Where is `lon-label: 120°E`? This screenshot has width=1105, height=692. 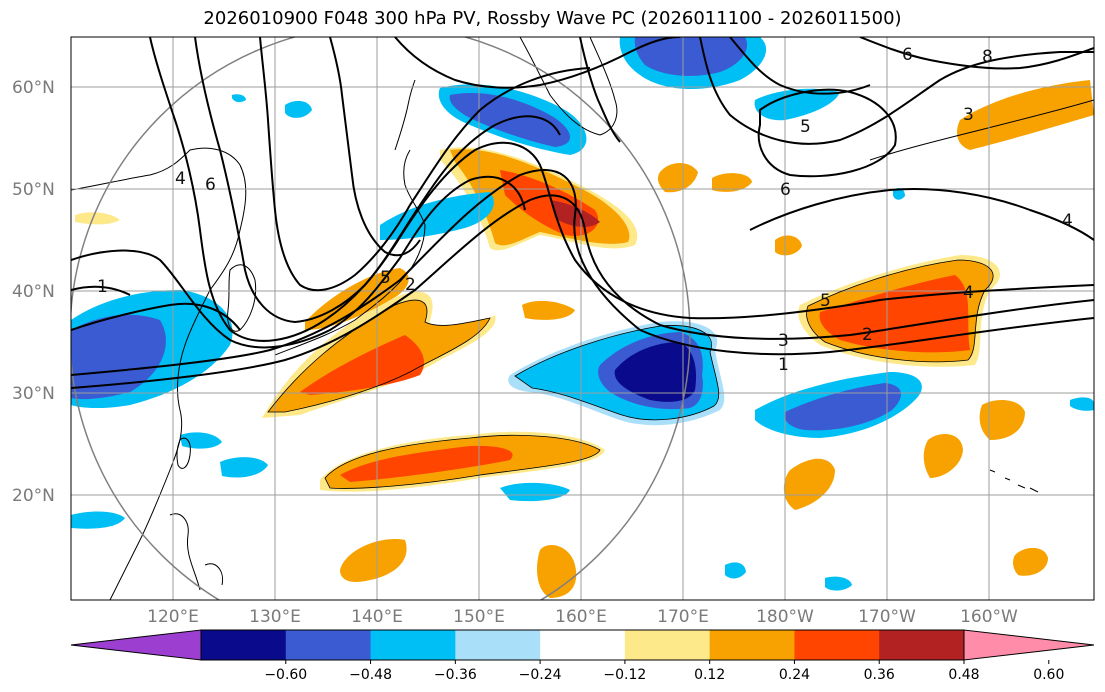
lon-label: 120°E is located at coordinates (173, 617).